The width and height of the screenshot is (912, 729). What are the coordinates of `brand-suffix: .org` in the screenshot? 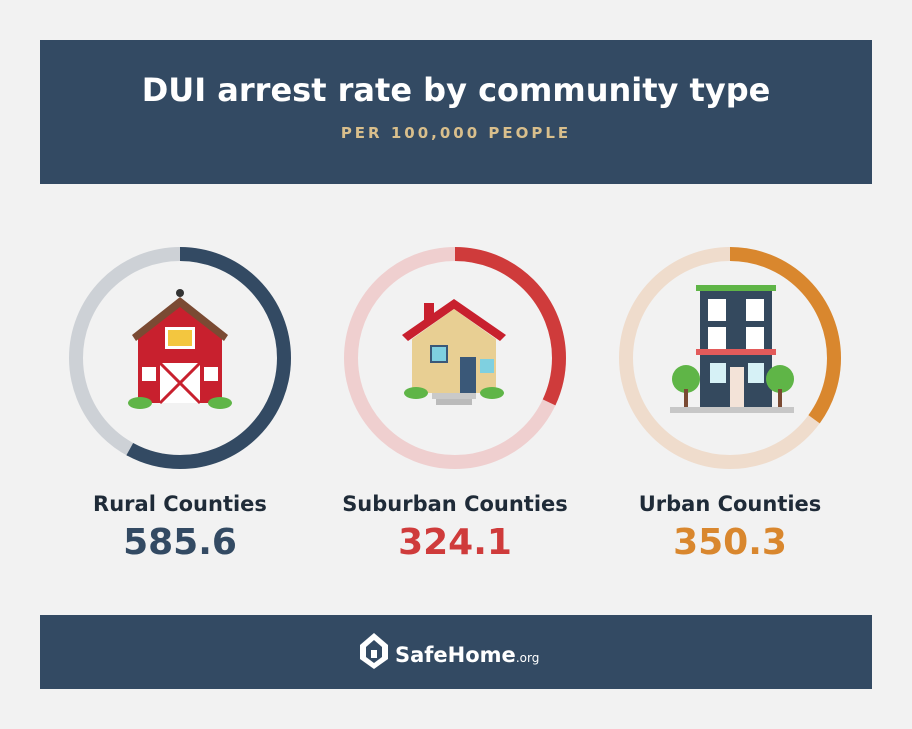 It's located at (527, 658).